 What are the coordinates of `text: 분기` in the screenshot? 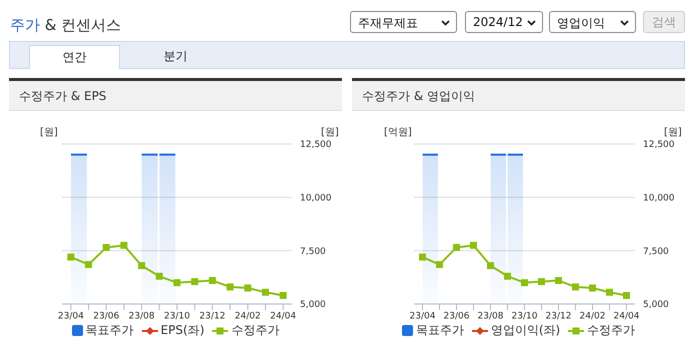 It's located at (175, 56).